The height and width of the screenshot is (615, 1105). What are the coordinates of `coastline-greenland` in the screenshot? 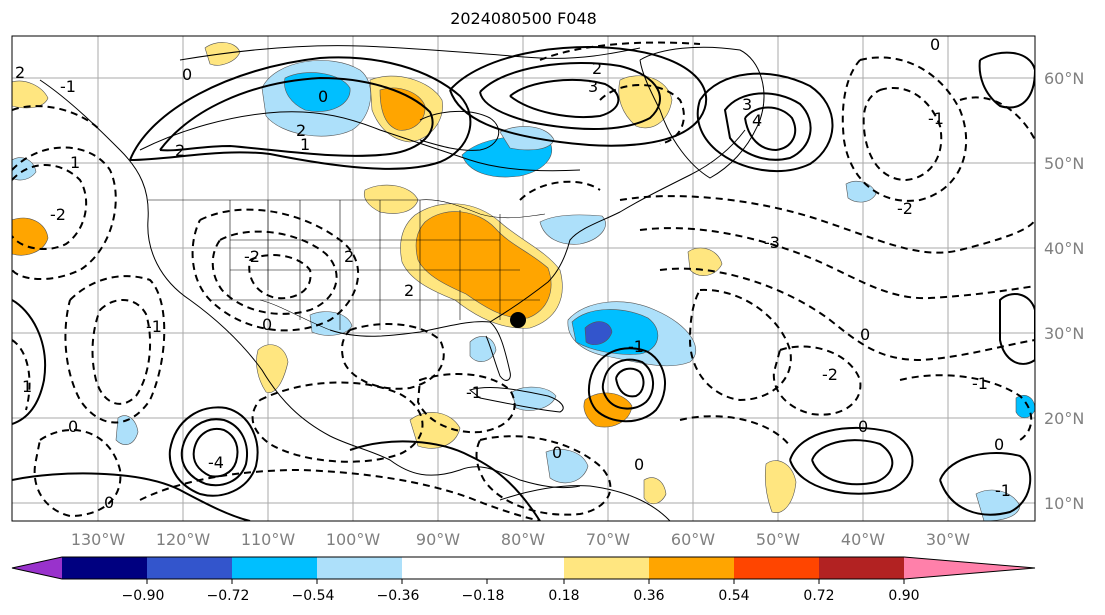 It's located at (702, 112).